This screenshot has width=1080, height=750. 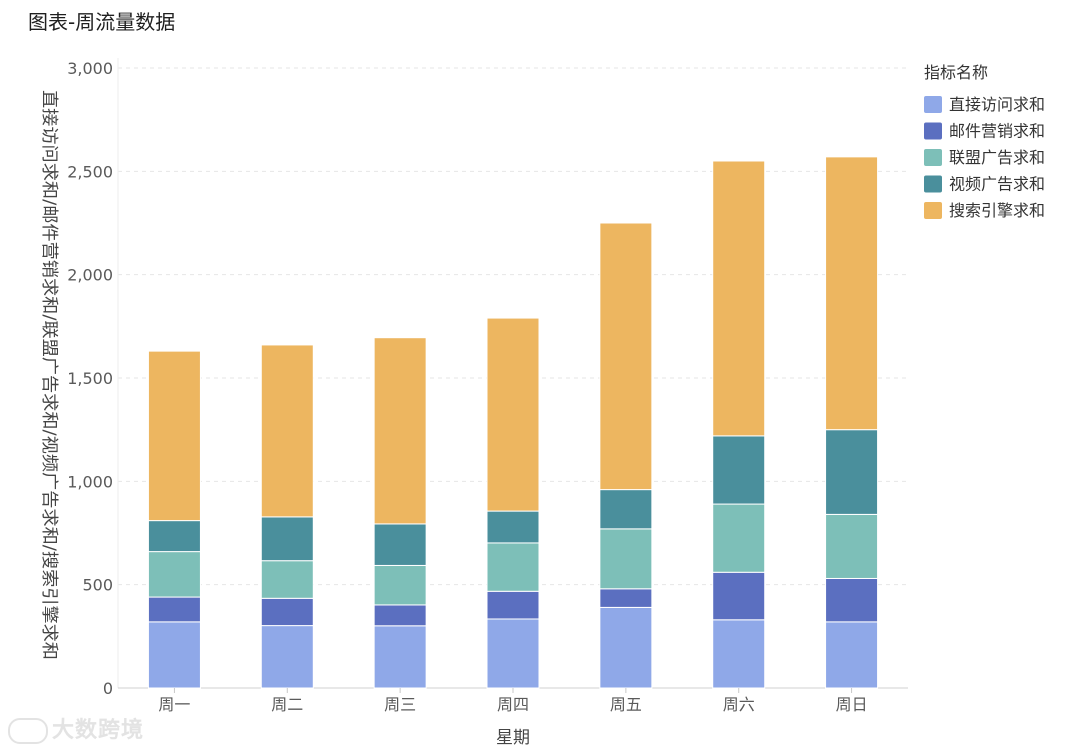 What do you see at coordinates (90, 68) in the screenshot?
I see `y-tick-label: 3,000` at bounding box center [90, 68].